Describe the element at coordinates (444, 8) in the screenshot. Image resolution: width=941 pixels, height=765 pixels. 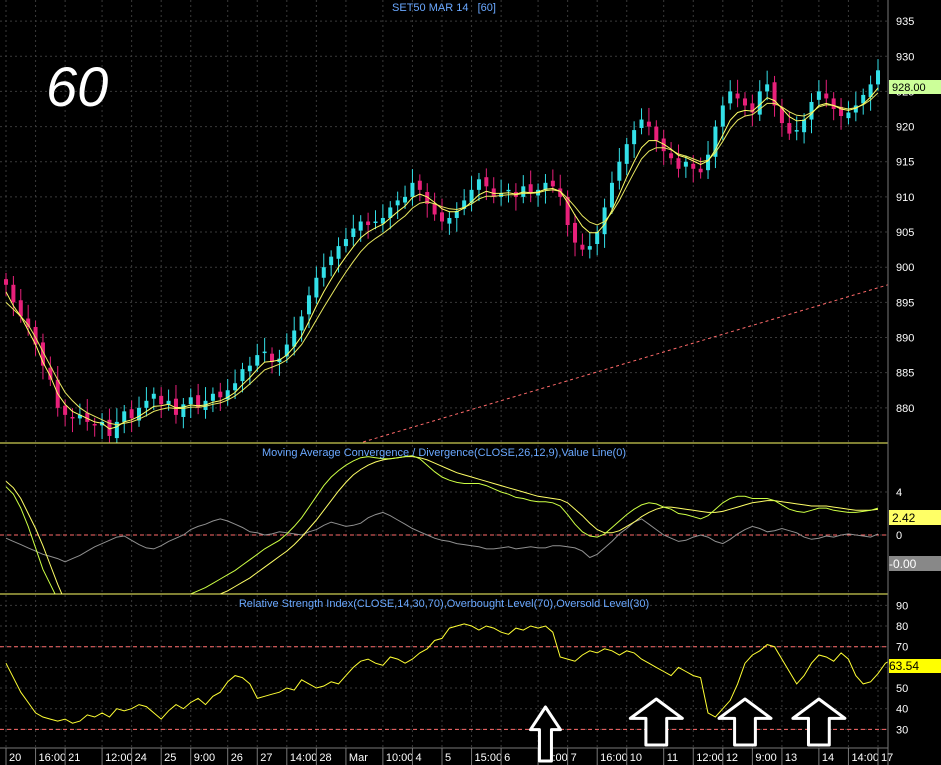
I see `chart-title: SET50 MAR 14 [60]` at that location.